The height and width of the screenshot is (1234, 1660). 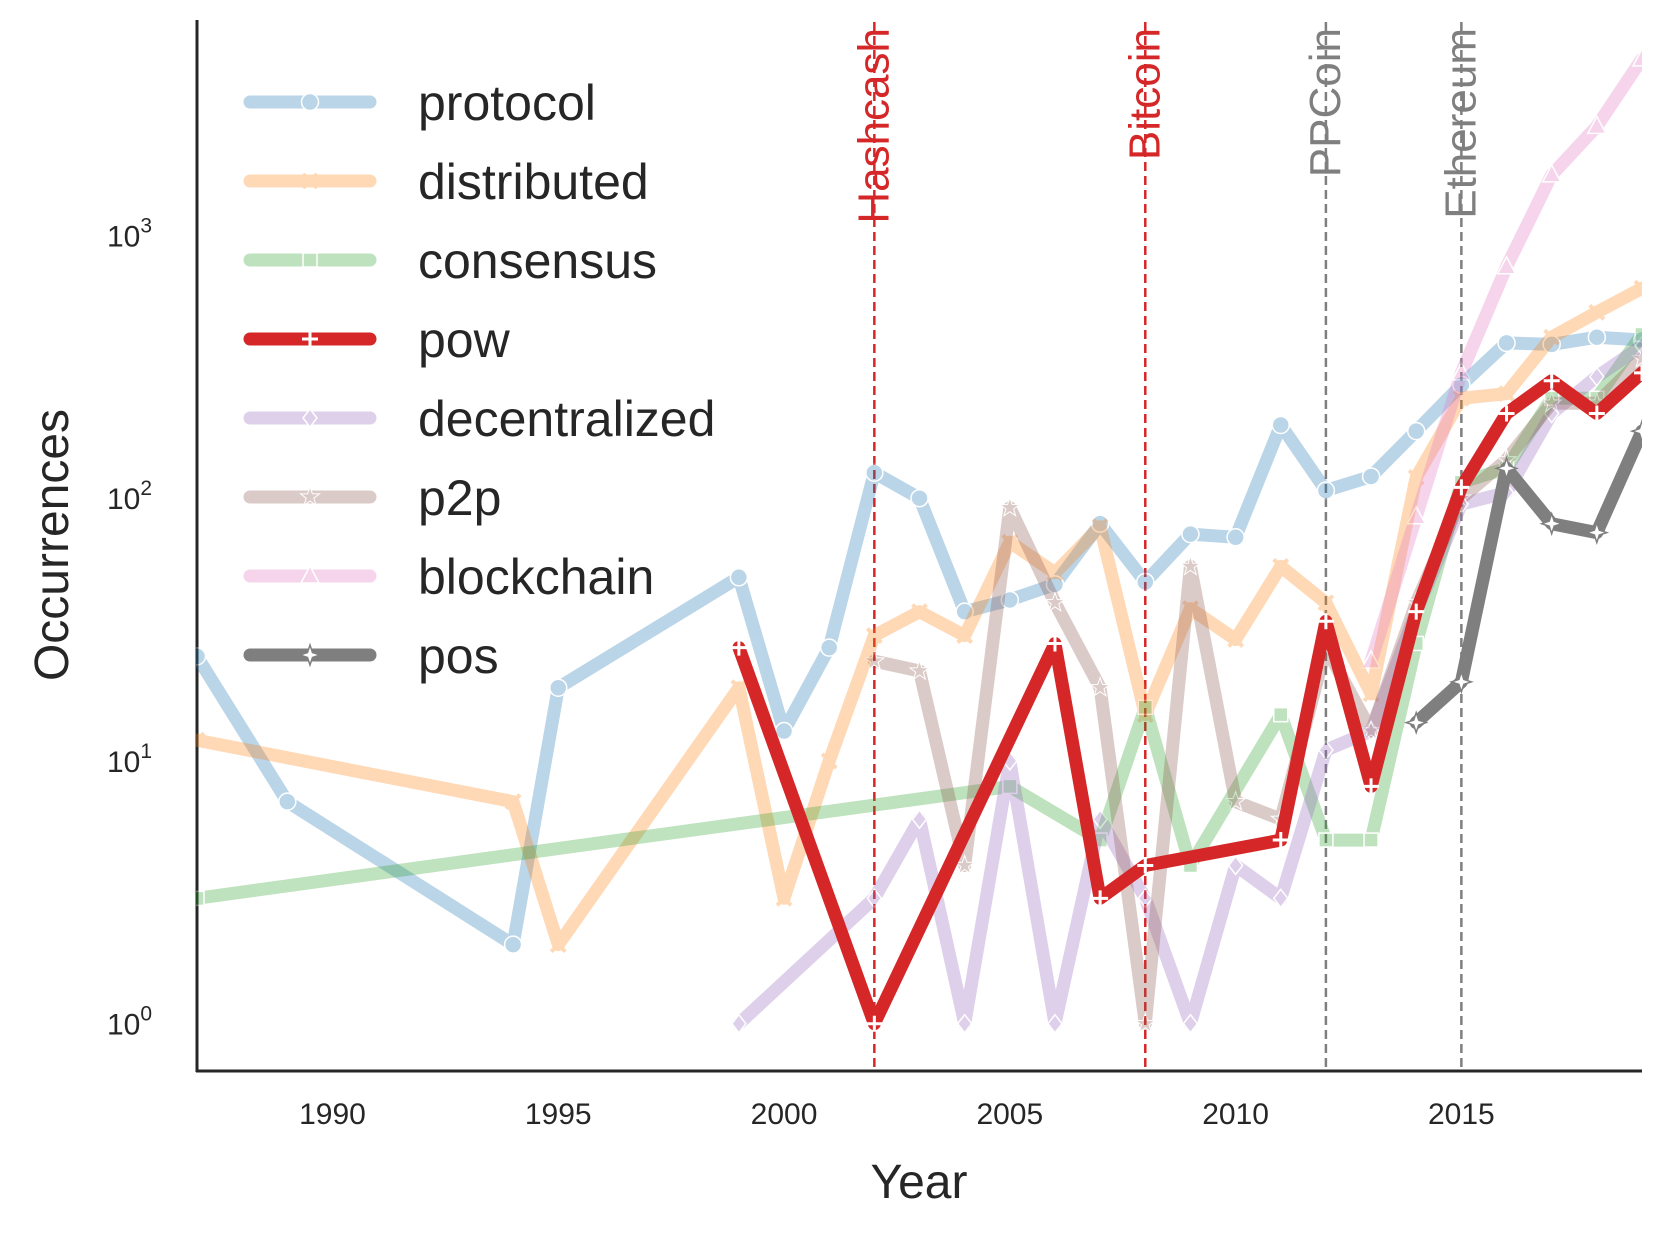 I want to click on data-point-distributed-2008, so click(x=1145, y=715).